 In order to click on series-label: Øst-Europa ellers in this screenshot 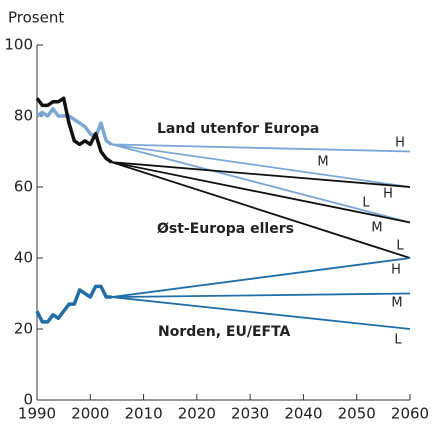, I will do `click(225, 229)`.